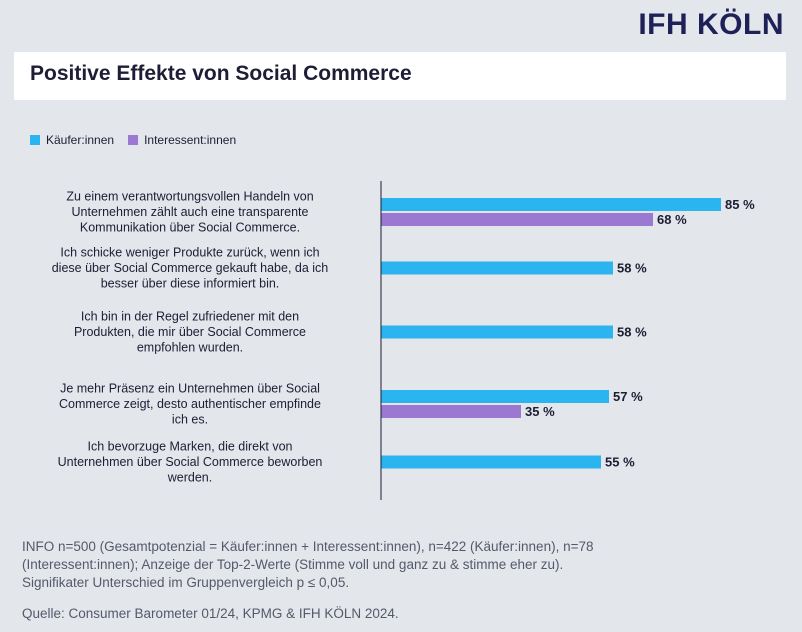 Image resolution: width=802 pixels, height=632 pixels. What do you see at coordinates (190, 332) in the screenshot?
I see `category-label: Produkten, die mir über Social Commerce` at bounding box center [190, 332].